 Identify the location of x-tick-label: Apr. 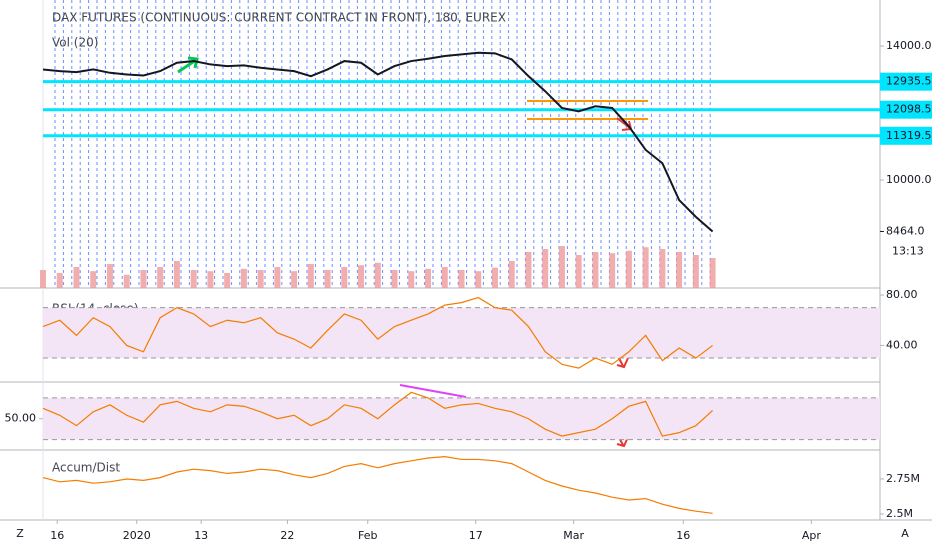
(812, 535).